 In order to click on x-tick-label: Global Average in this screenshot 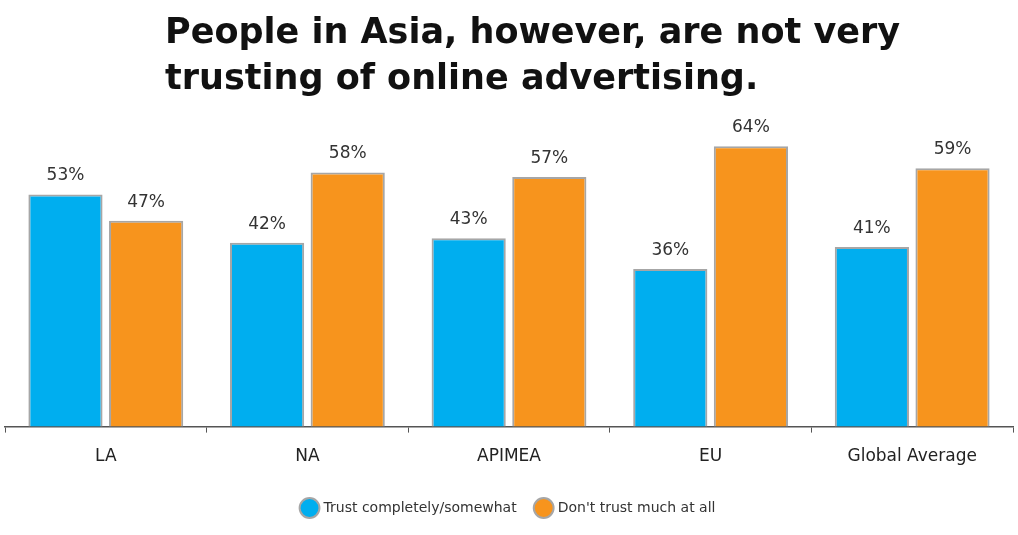, I will do `click(912, 455)`.